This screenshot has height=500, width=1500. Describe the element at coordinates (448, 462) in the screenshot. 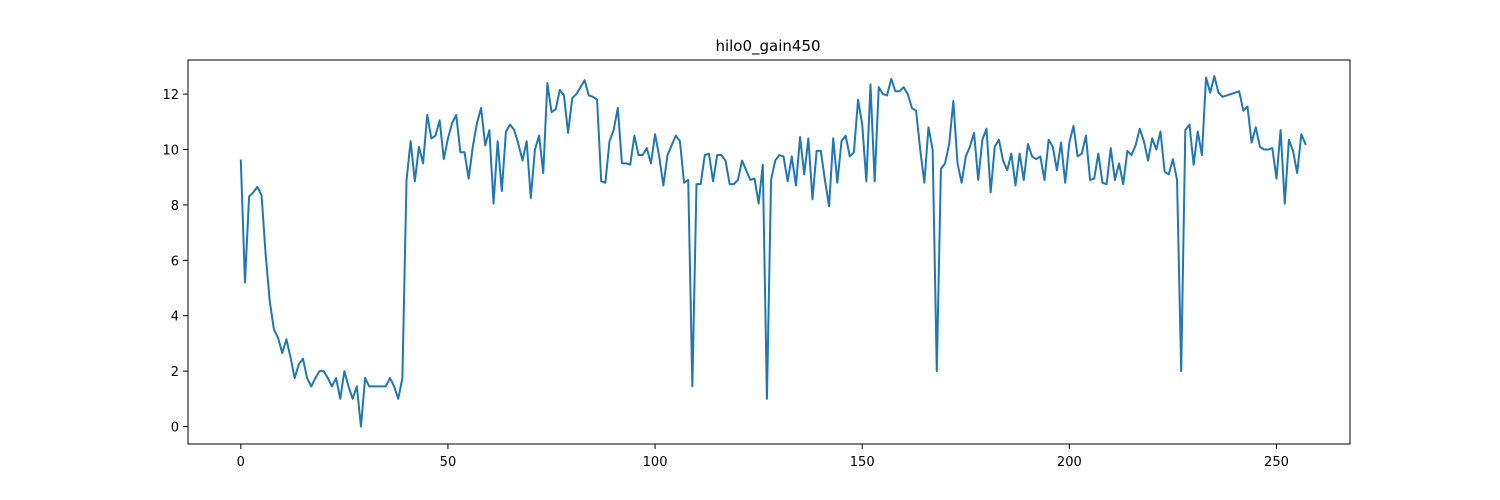

I see `x-tick-label: 50` at that location.